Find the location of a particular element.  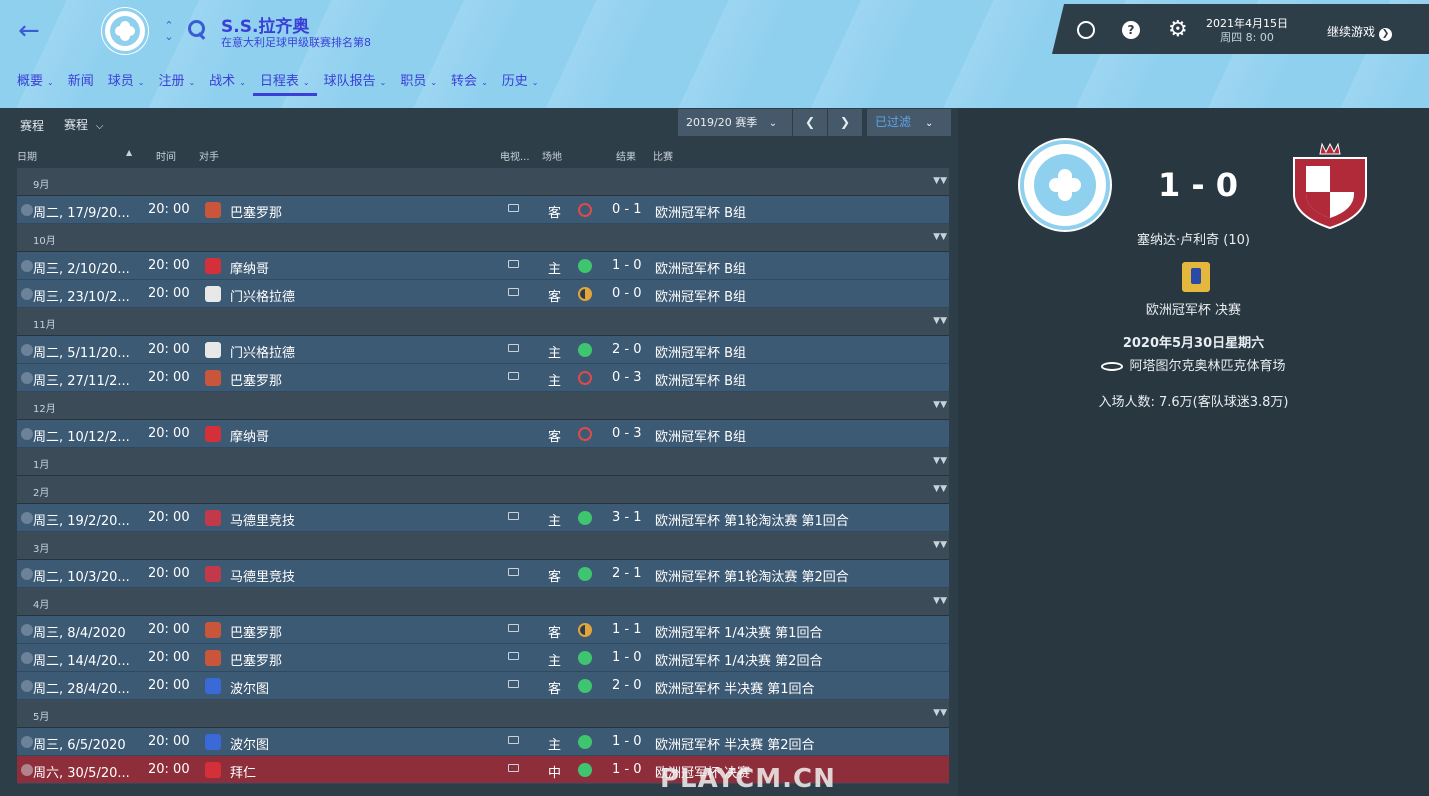

fixture-row: 周三, 27/11/2... 20: 00 巴塞罗那 主 0 - 3 欧洲冠军杯 B组 is located at coordinates (483, 378).